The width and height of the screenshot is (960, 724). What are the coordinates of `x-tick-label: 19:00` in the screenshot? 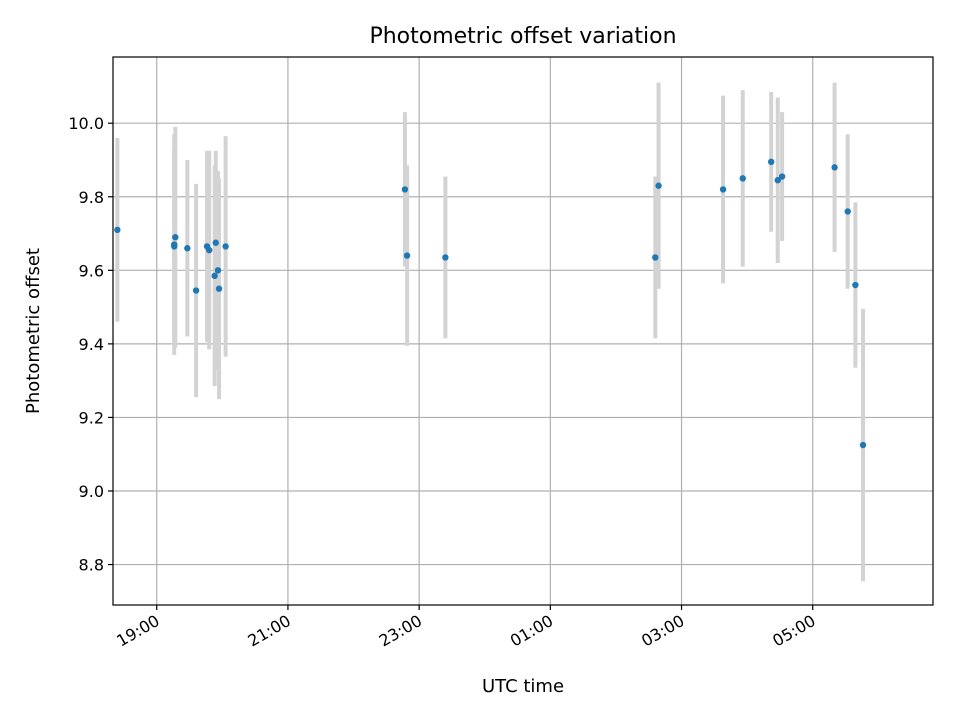 It's located at (137, 631).